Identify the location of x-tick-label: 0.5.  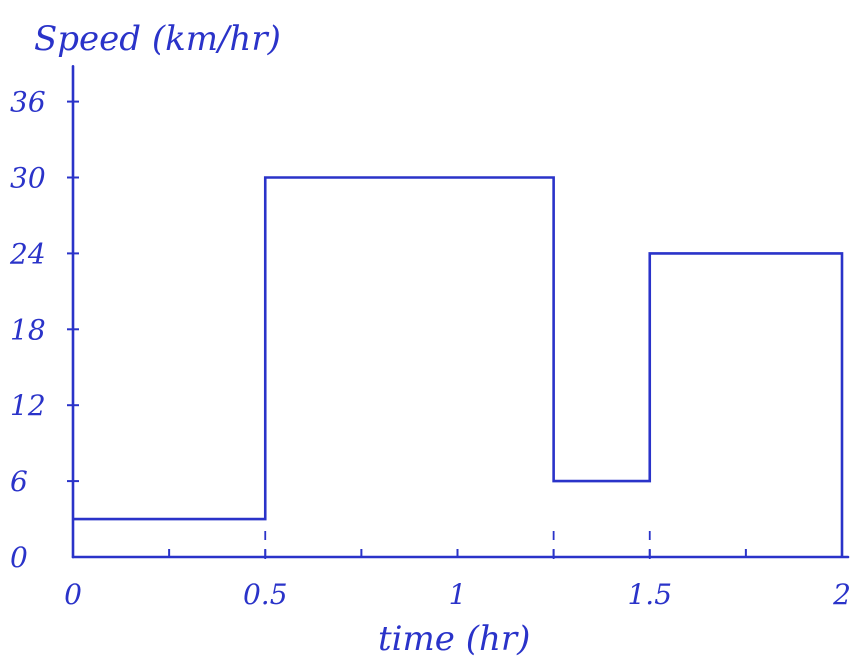
(265, 594).